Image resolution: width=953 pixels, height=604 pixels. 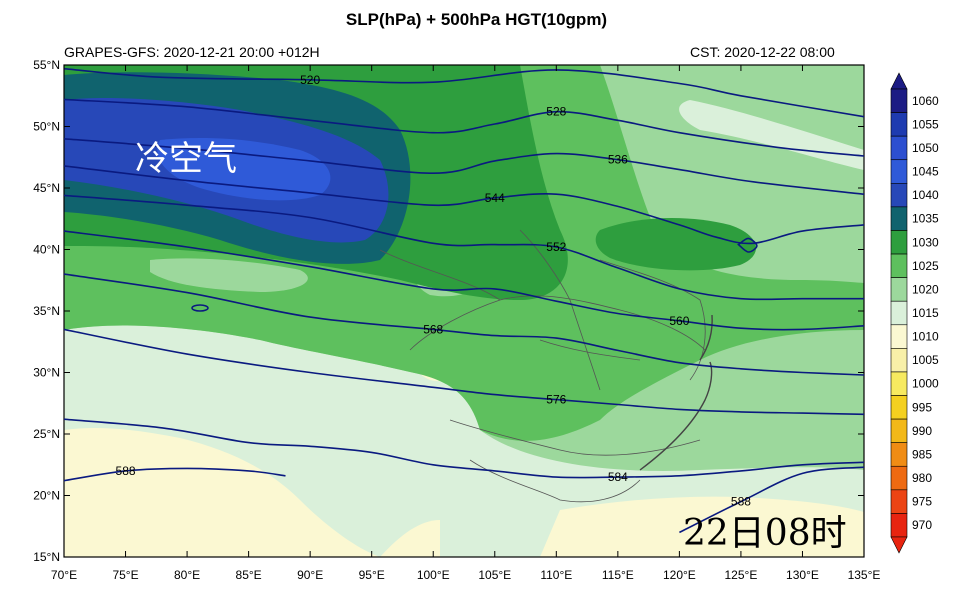 I want to click on lat-tick-label: 15°N, so click(x=46, y=557).